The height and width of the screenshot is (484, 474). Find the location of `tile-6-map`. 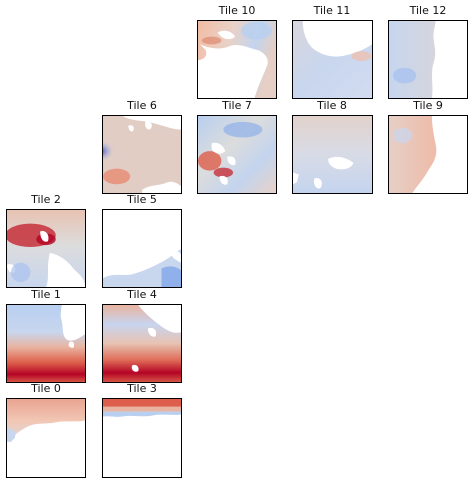

tile-6-map is located at coordinates (142, 154).